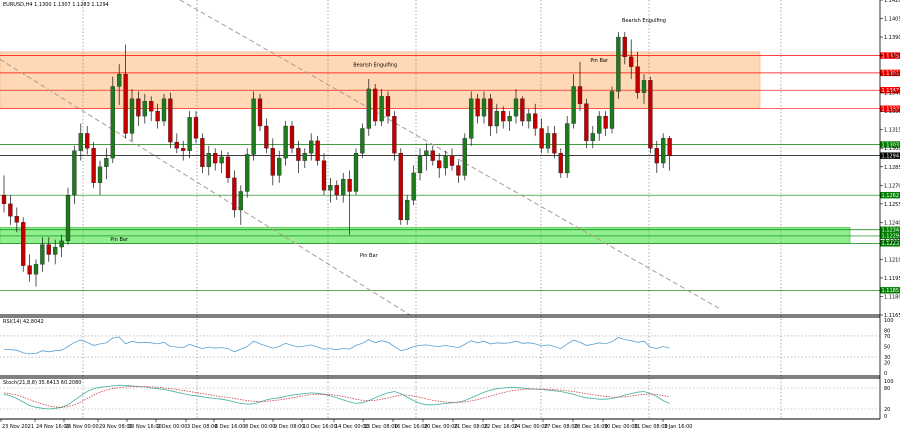  I want to click on time-tick-label: 10 Dec 16:00, so click(320, 427).